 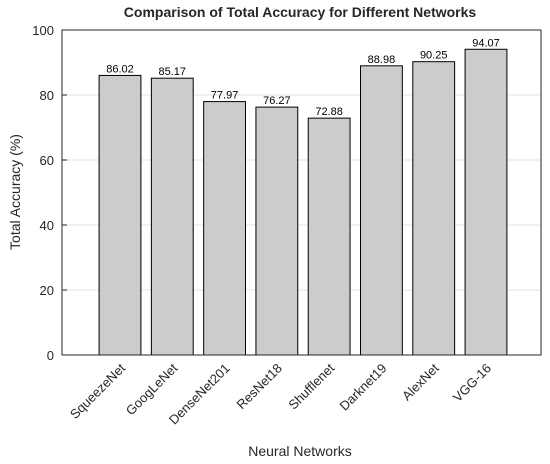 I want to click on value-label: 86.02, so click(x=120, y=69).